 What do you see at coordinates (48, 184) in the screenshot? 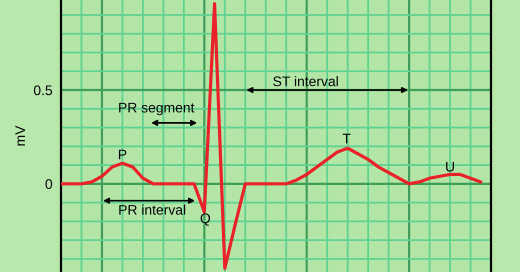
I see `y-tick-label: 0` at bounding box center [48, 184].